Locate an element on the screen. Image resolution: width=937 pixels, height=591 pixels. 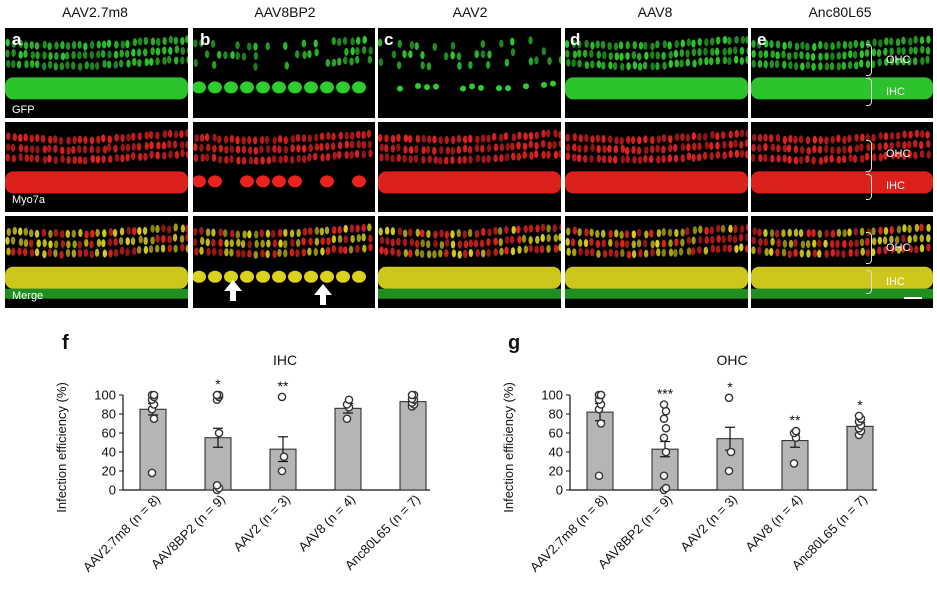
ihc-label-row3: IHC is located at coordinates (895, 282).